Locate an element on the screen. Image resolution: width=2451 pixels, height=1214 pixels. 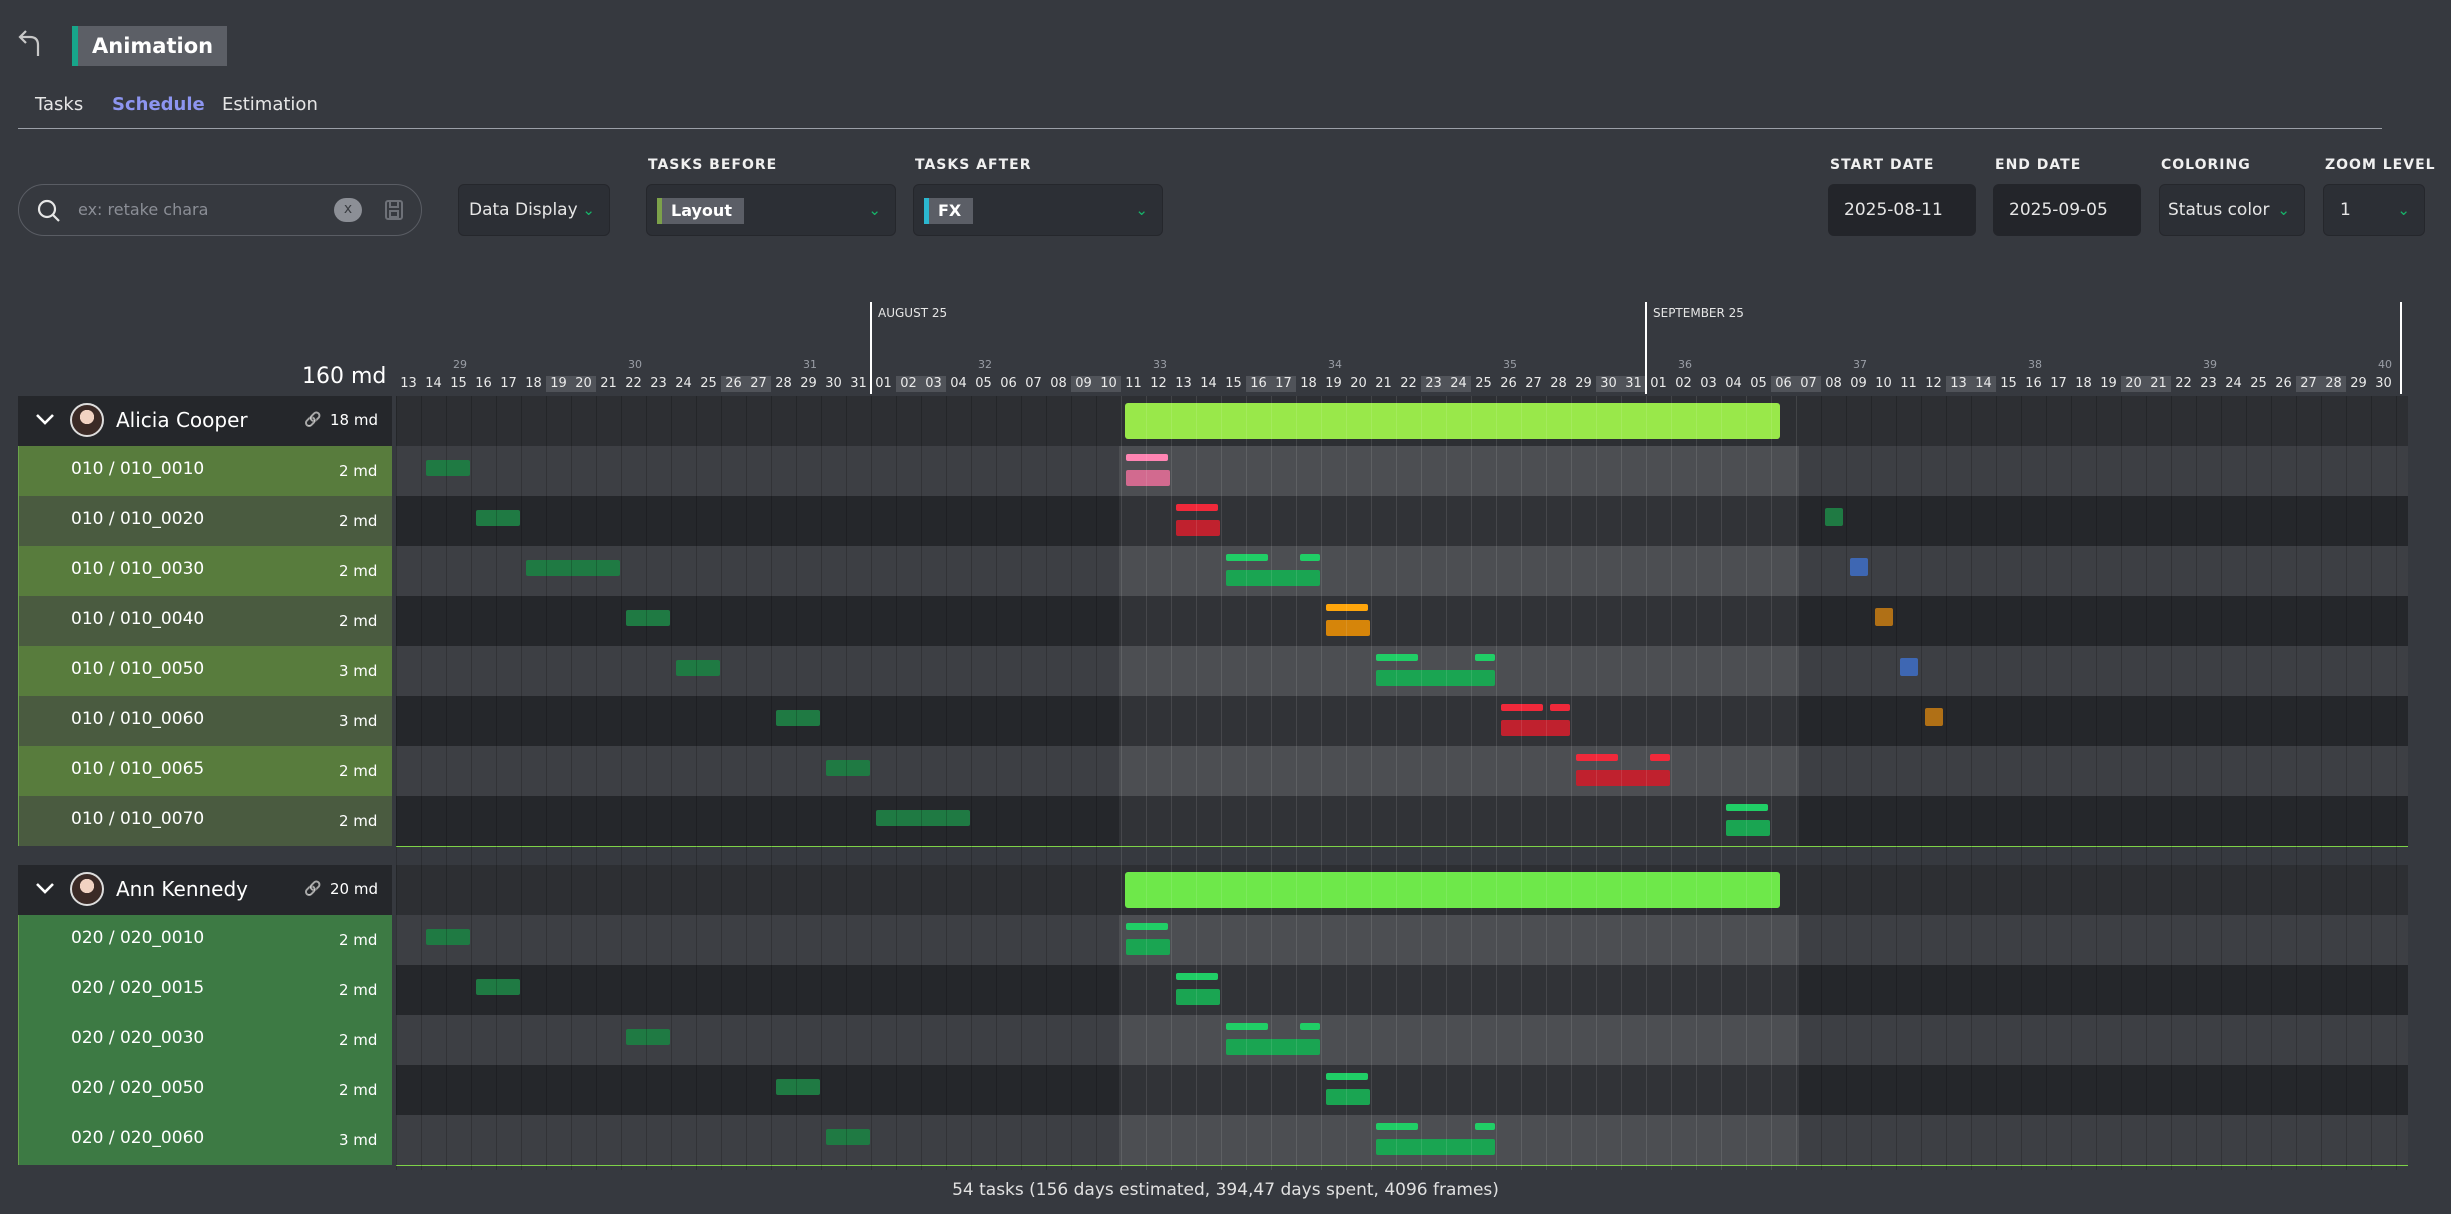
zoom-level-select: 1 ⌄ is located at coordinates (2374, 210).